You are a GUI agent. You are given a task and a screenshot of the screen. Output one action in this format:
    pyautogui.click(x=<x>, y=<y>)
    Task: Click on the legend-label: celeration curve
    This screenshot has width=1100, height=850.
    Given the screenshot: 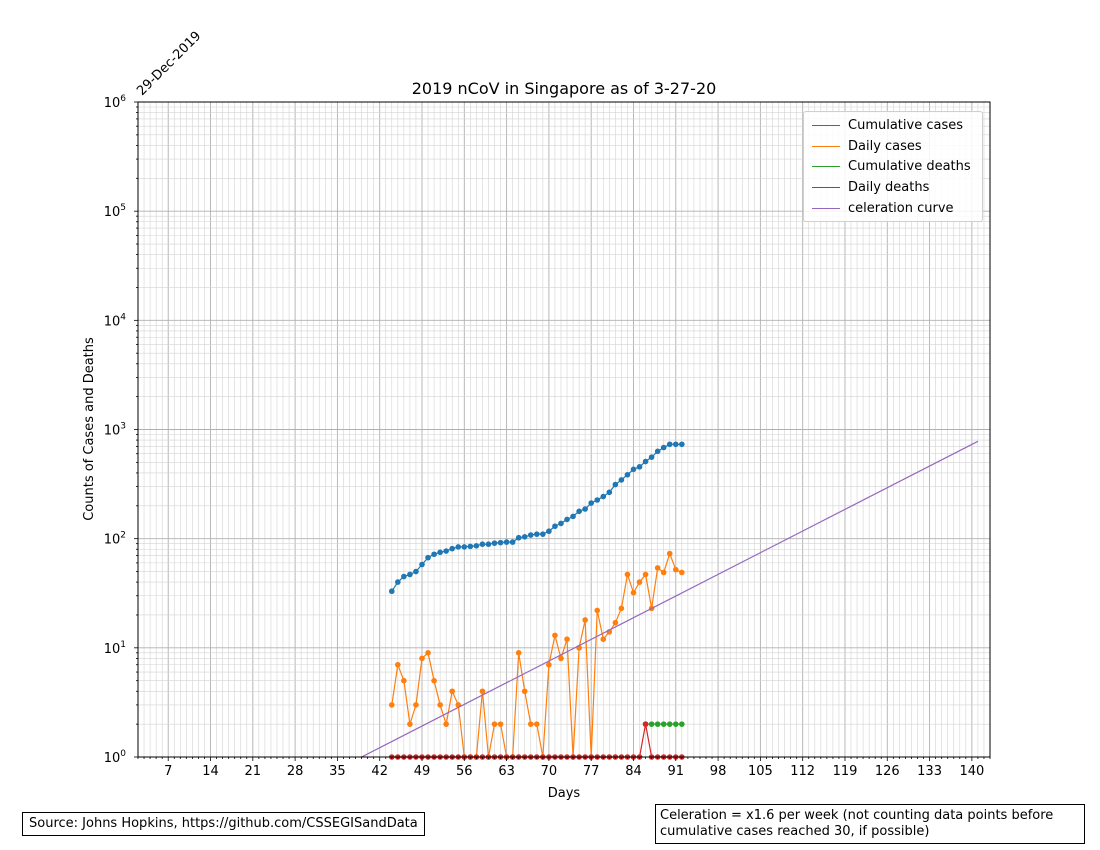 What is the action you would take?
    pyautogui.click(x=901, y=209)
    